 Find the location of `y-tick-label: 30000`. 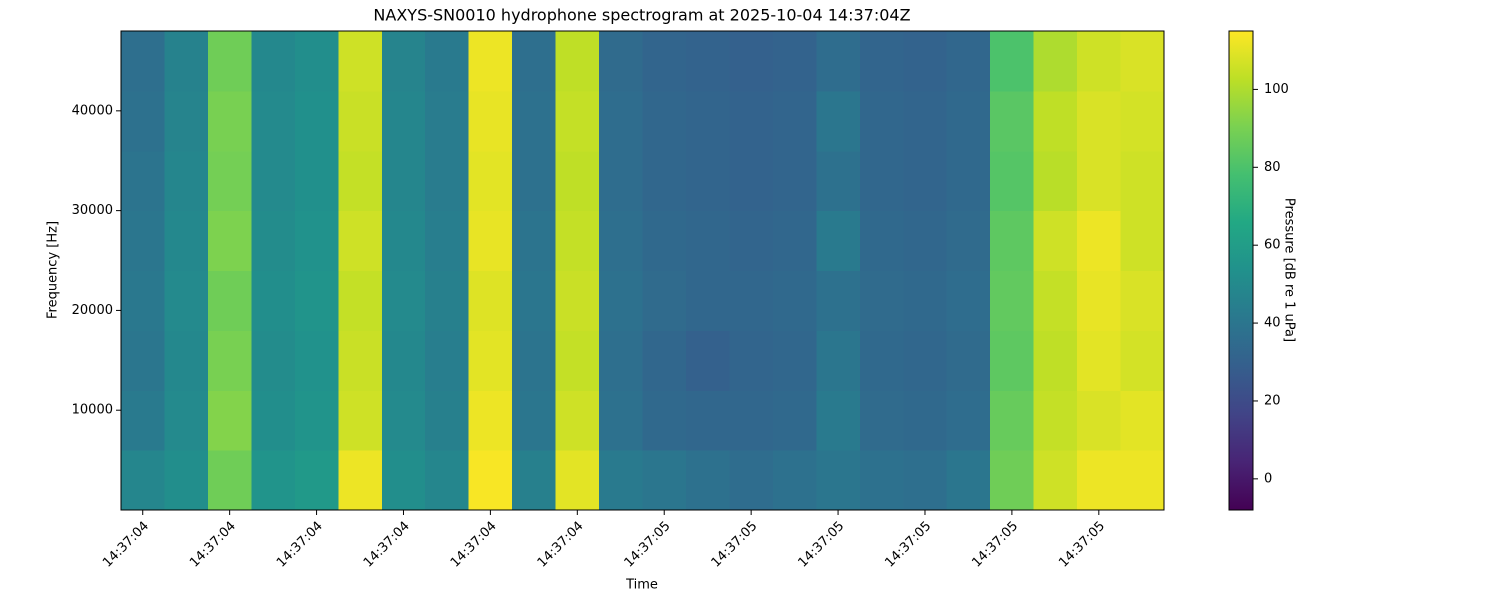

y-tick-label: 30000 is located at coordinates (92, 210).